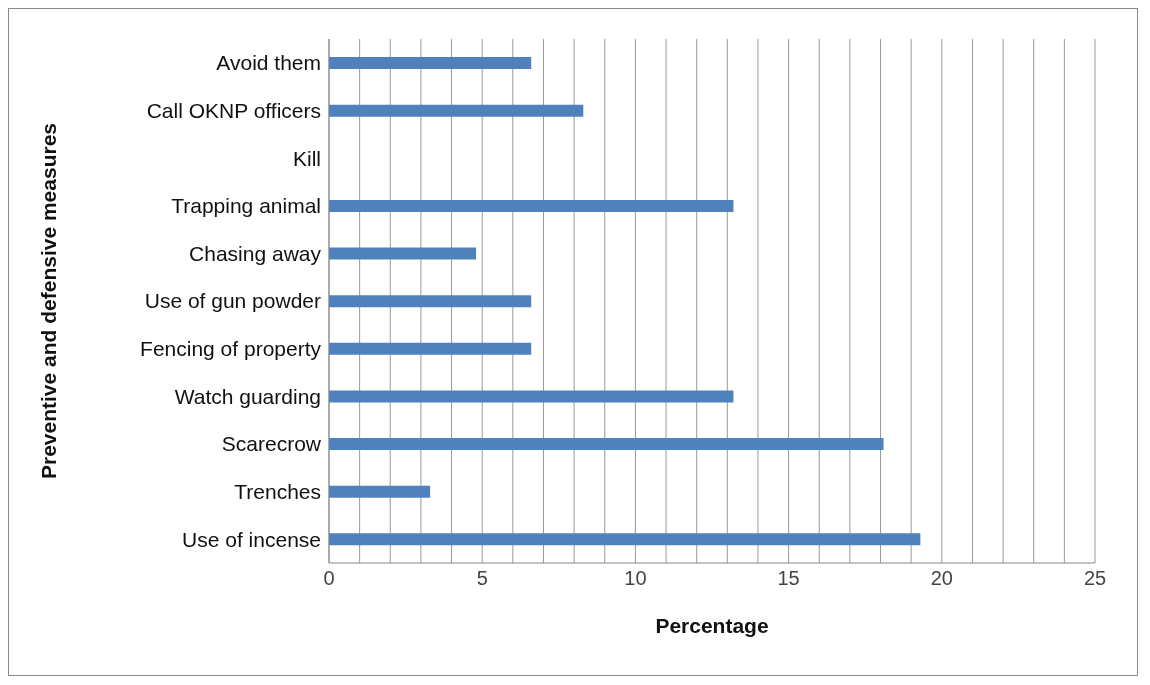 The image size is (1150, 685). What do you see at coordinates (788, 578) in the screenshot?
I see `x-tick-label: 15` at bounding box center [788, 578].